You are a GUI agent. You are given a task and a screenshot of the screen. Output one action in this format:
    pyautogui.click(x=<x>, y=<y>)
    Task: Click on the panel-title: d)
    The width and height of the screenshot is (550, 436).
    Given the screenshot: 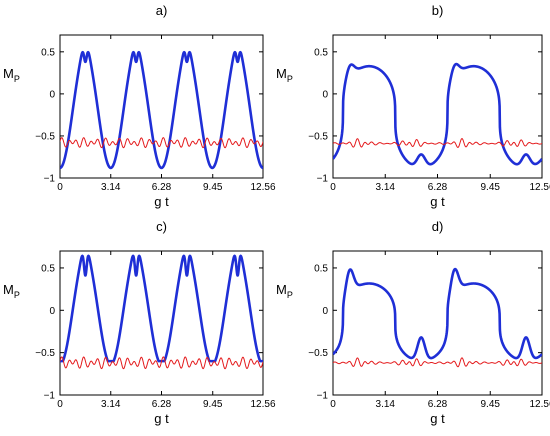 What is the action you would take?
    pyautogui.click(x=438, y=226)
    